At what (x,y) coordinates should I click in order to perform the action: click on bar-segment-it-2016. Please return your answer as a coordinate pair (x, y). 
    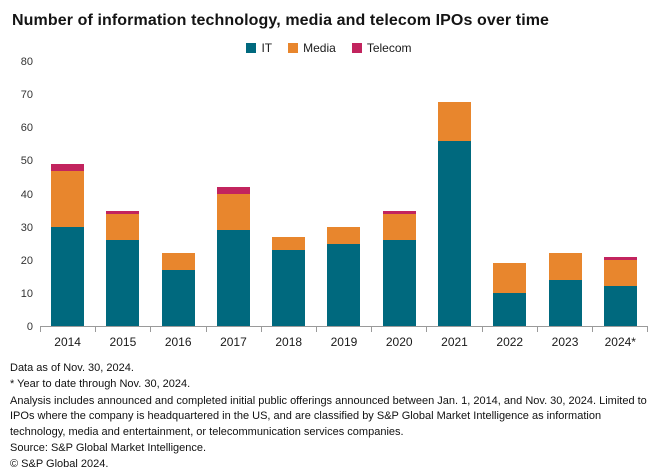
    Looking at the image, I should click on (178, 297).